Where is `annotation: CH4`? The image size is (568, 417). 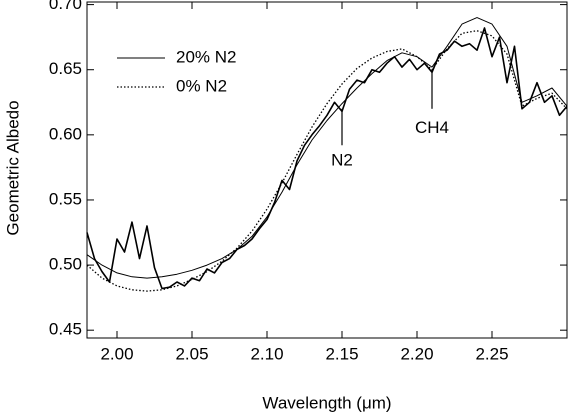 annotation: CH4 is located at coordinates (432, 127).